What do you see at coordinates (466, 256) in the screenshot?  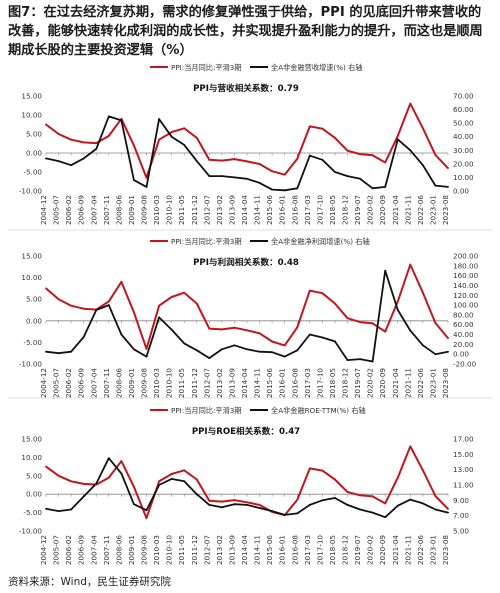 I see `y2-tick-label: 200.00` at bounding box center [466, 256].